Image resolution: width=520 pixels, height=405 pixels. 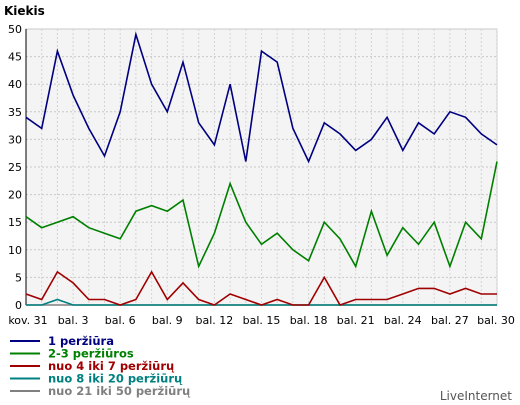 I want to click on y-axis-ticks: 0 5 10 15 20 25 30 35 40 45 50, so click(x=15, y=167).